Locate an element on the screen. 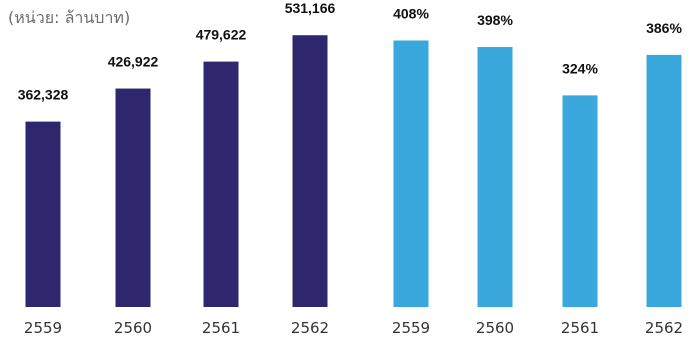 This screenshot has width=697, height=338. data-label-financing-2560: 426,922 is located at coordinates (133, 62).